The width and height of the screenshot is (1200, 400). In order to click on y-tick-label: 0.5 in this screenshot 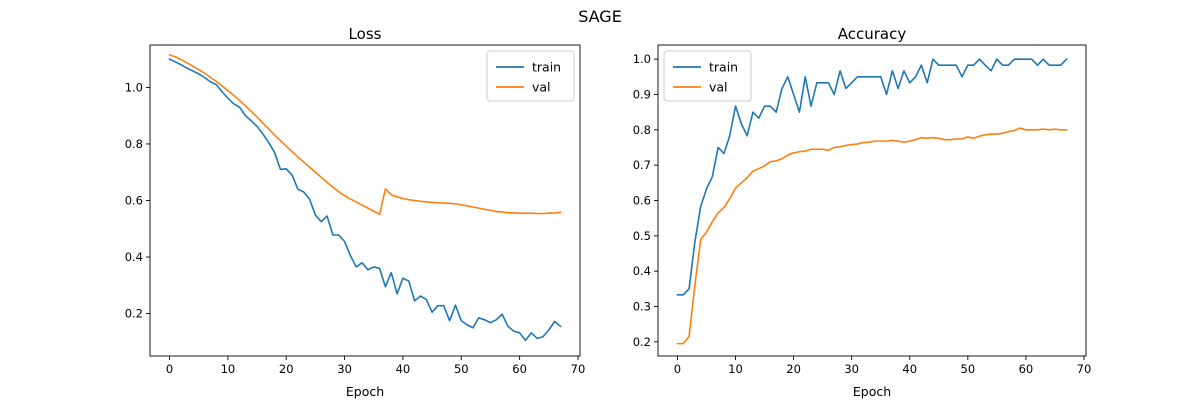, I will do `click(642, 236)`.